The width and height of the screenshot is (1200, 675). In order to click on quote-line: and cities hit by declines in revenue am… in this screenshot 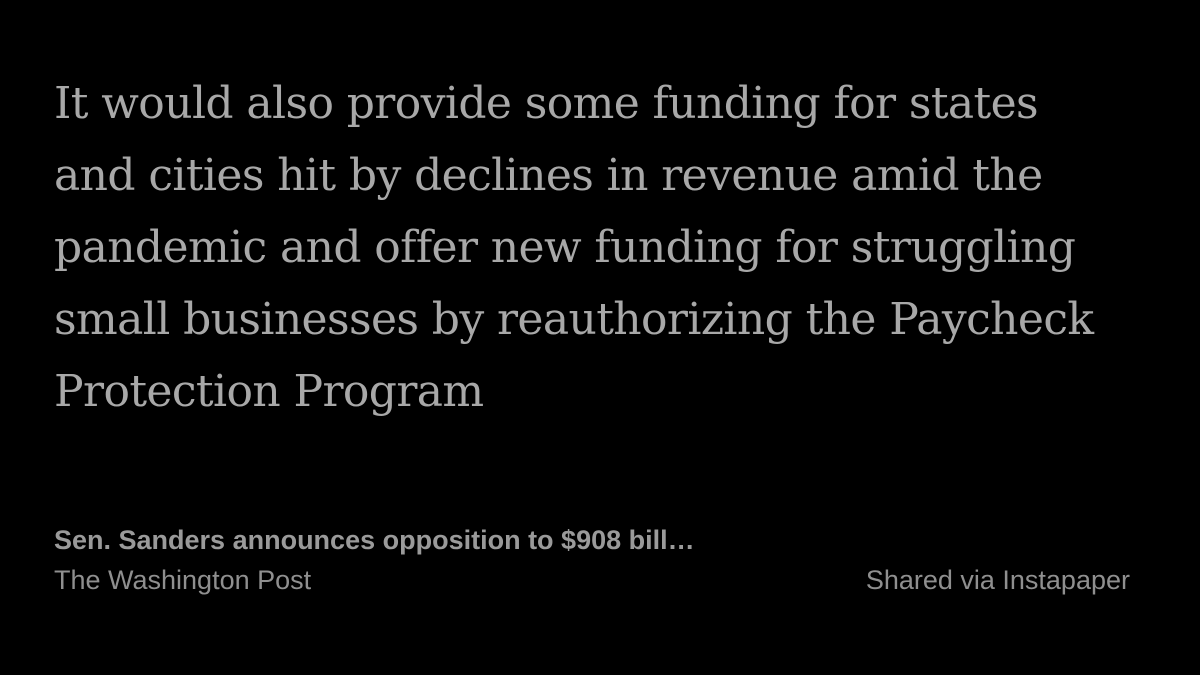, I will do `click(548, 175)`.